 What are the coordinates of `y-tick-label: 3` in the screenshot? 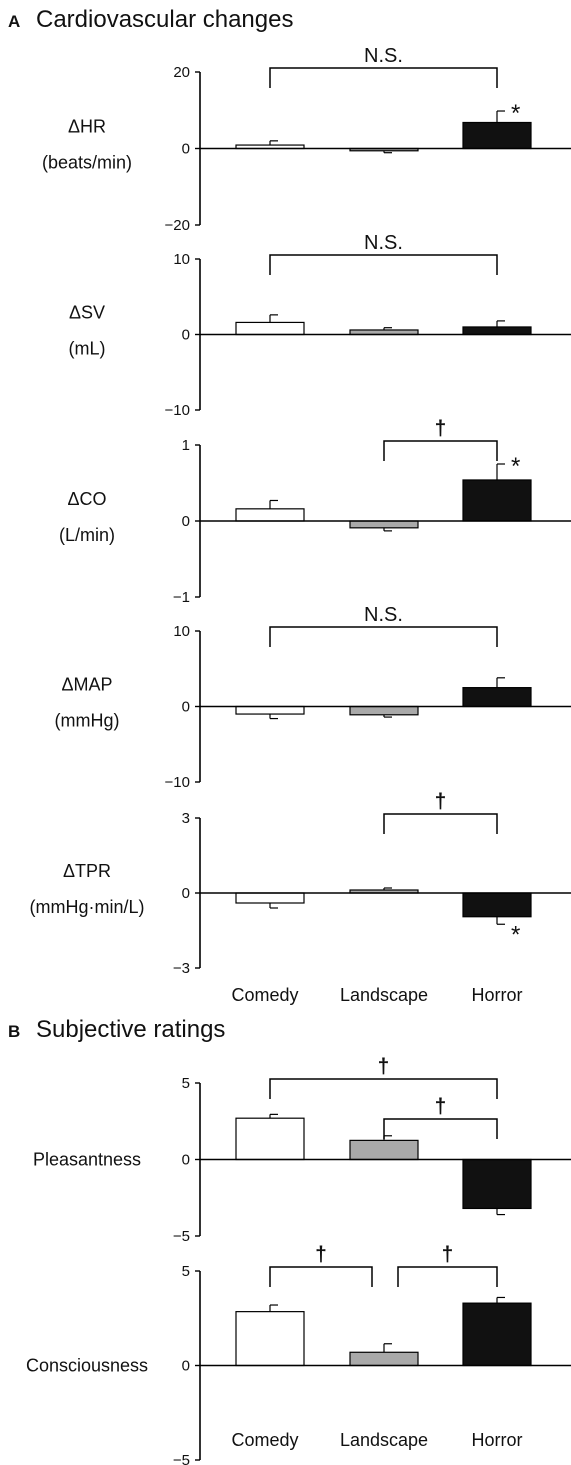 It's located at (186, 818).